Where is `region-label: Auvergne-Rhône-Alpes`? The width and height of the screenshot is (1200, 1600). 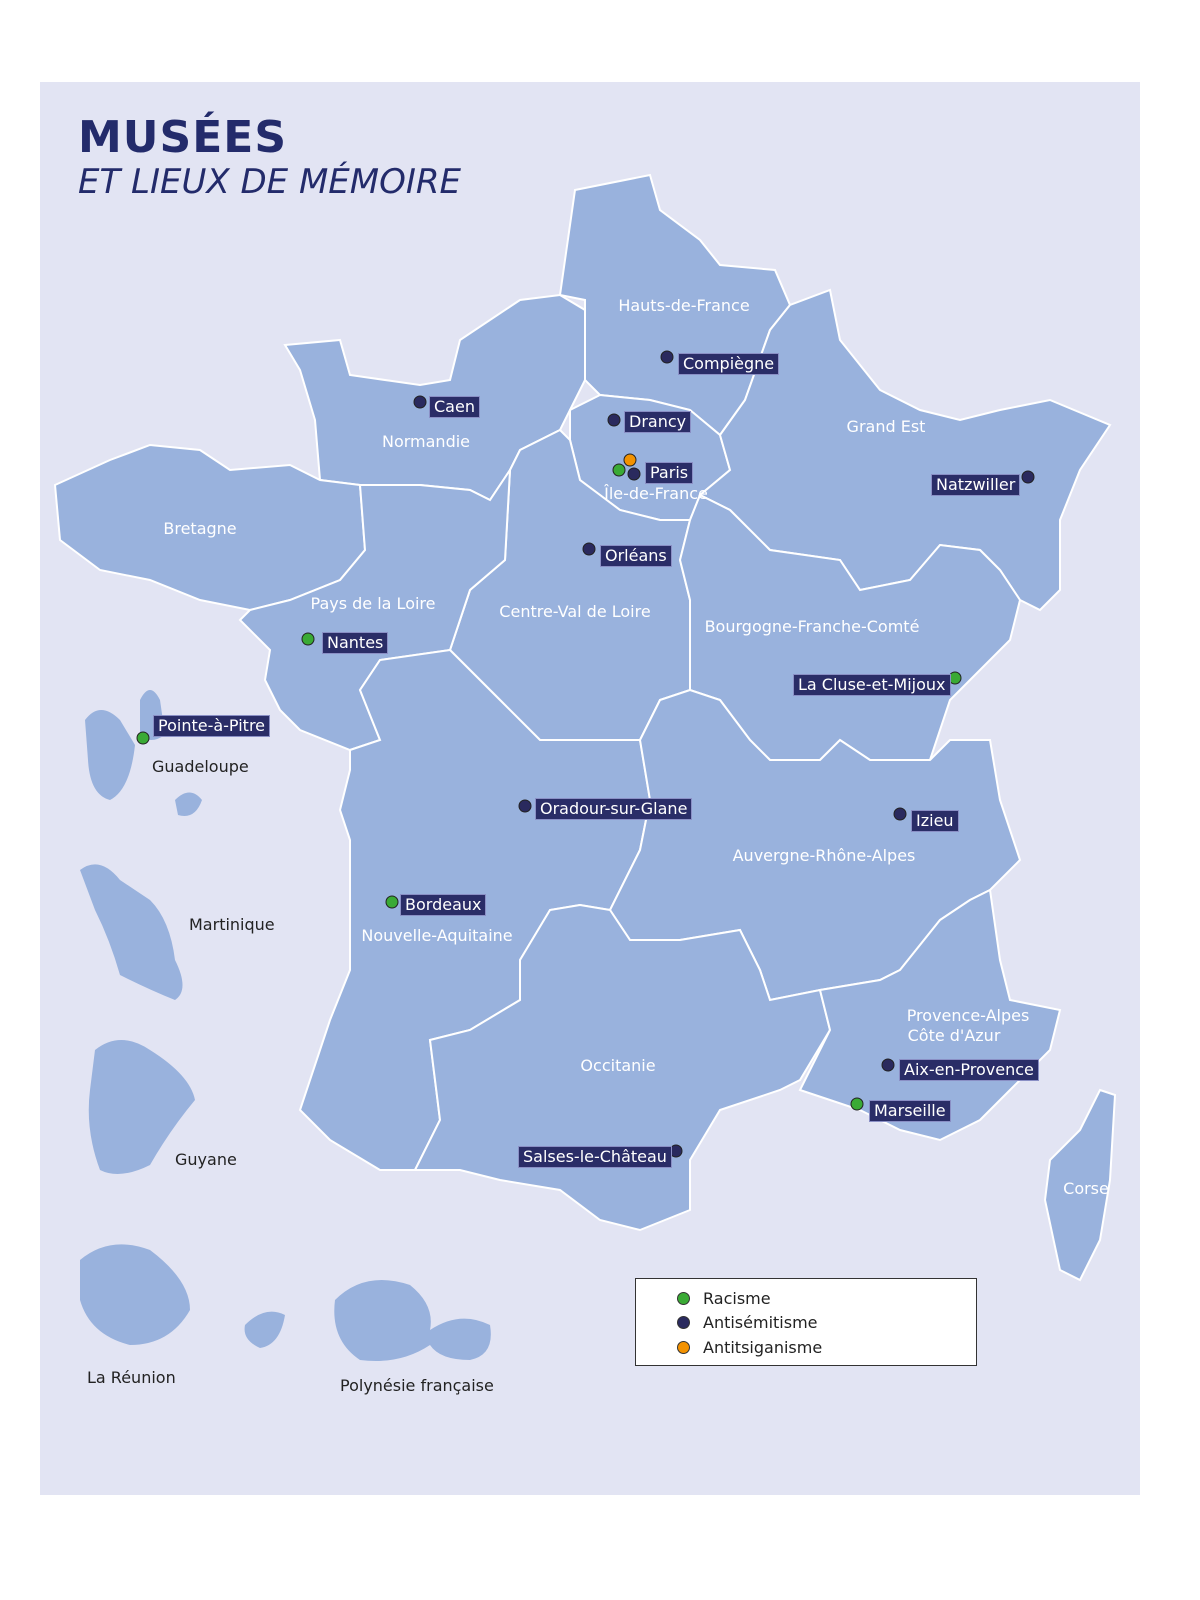
region-label: Auvergne-Rhône-Alpes is located at coordinates (824, 855).